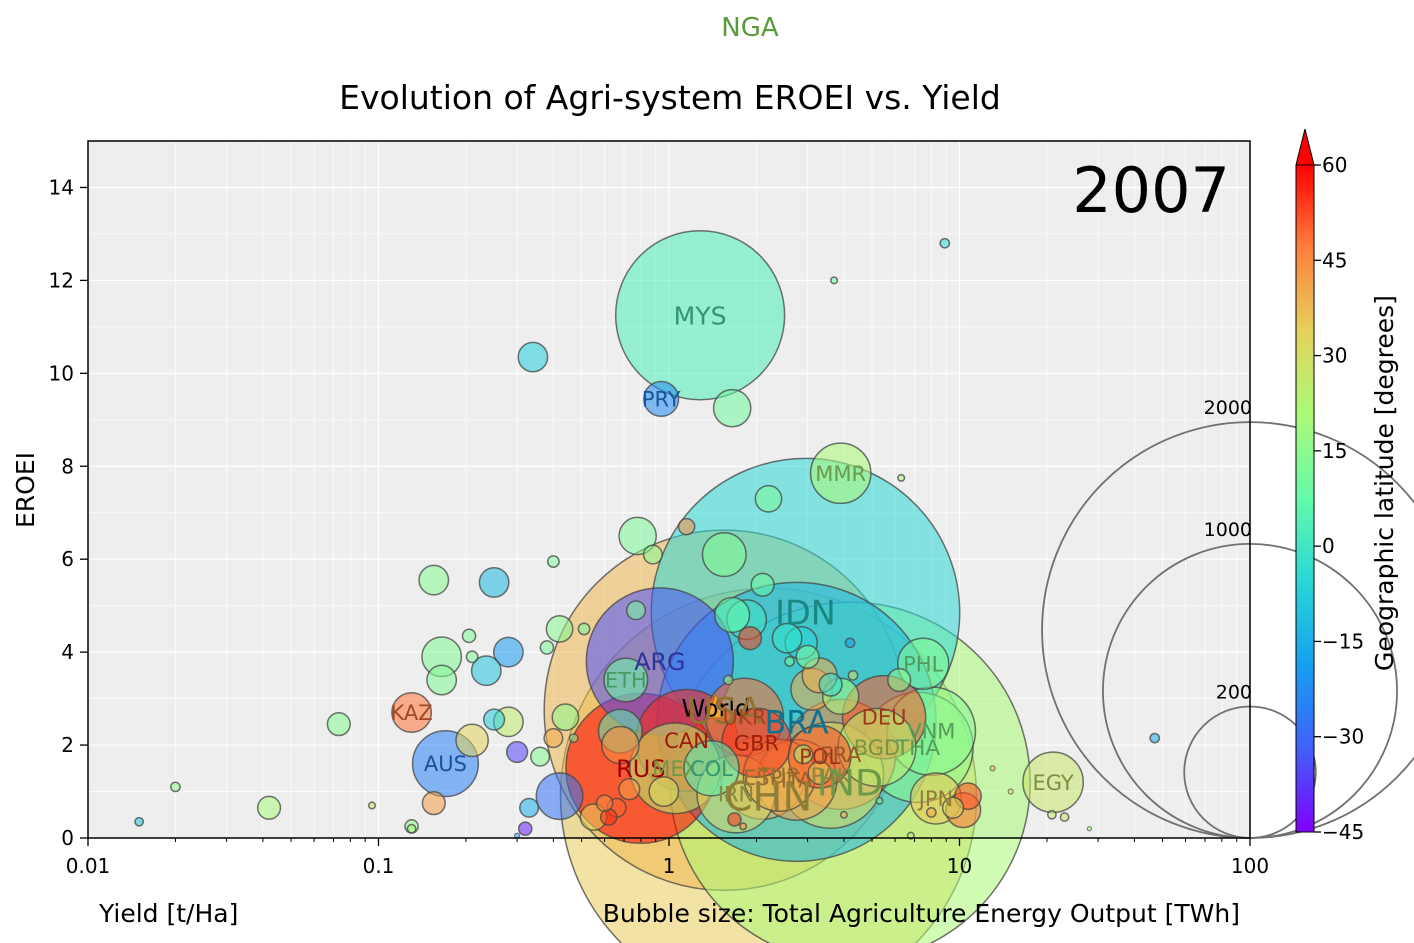 The width and height of the screenshot is (1414, 943). I want to click on colorbar-ticks: 60 45 30 15 0 −15 −30 −45, so click(1339, 498).